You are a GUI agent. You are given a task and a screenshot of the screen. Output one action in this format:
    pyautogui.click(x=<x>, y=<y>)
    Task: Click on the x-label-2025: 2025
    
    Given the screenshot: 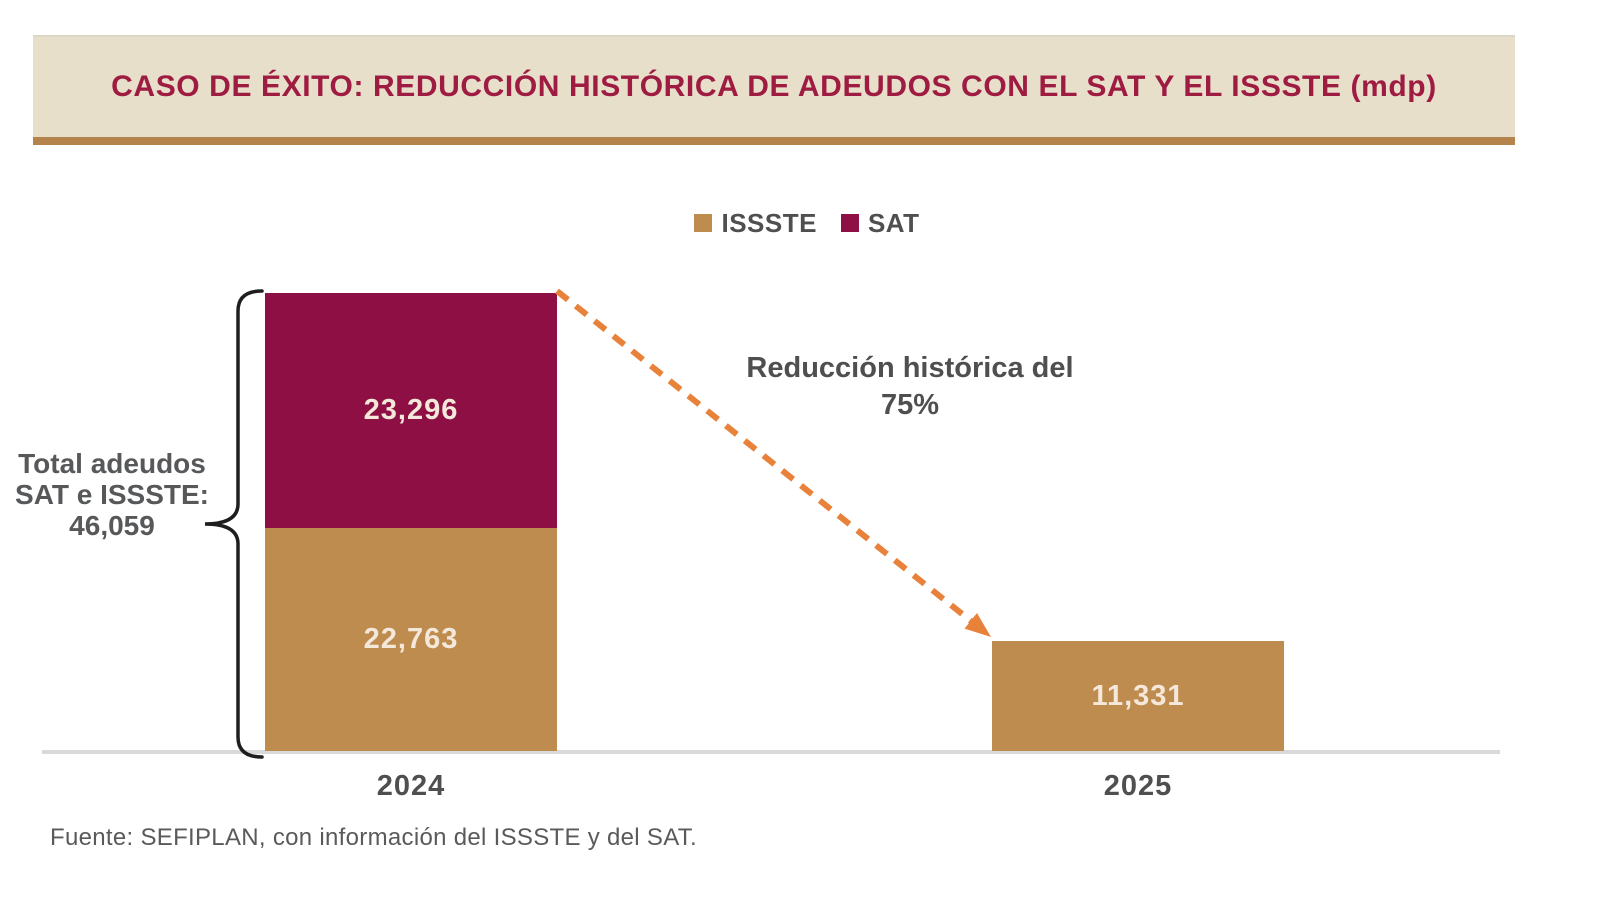 What is the action you would take?
    pyautogui.click(x=1138, y=786)
    